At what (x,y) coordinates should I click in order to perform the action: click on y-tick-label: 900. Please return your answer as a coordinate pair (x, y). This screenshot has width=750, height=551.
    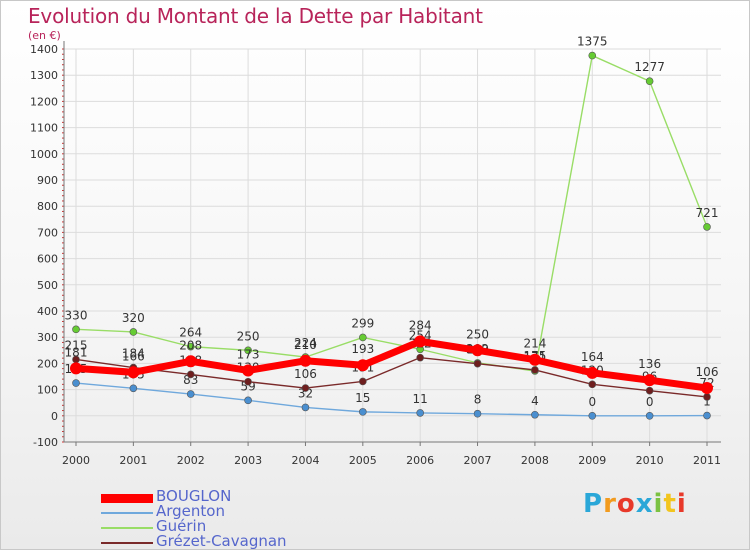
    Looking at the image, I should click on (47, 180).